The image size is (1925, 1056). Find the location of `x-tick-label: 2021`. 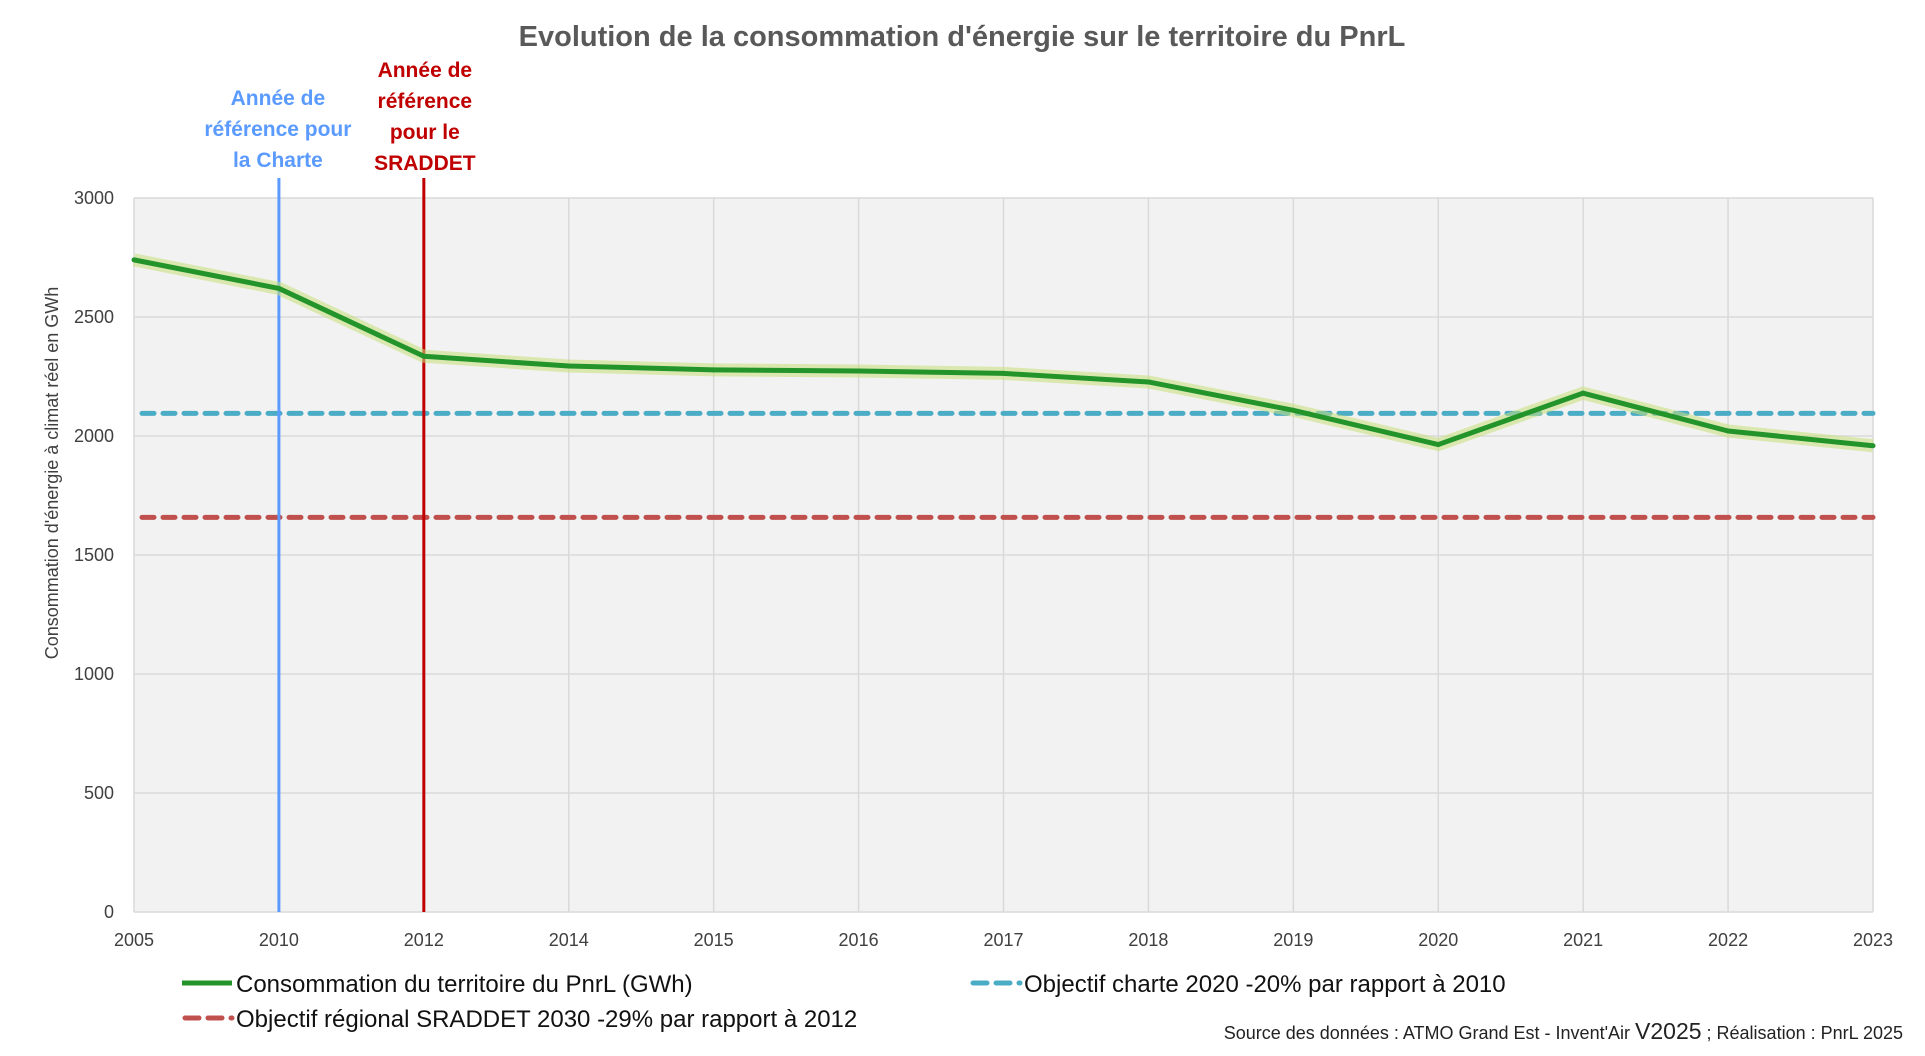

x-tick-label: 2021 is located at coordinates (1583, 940).